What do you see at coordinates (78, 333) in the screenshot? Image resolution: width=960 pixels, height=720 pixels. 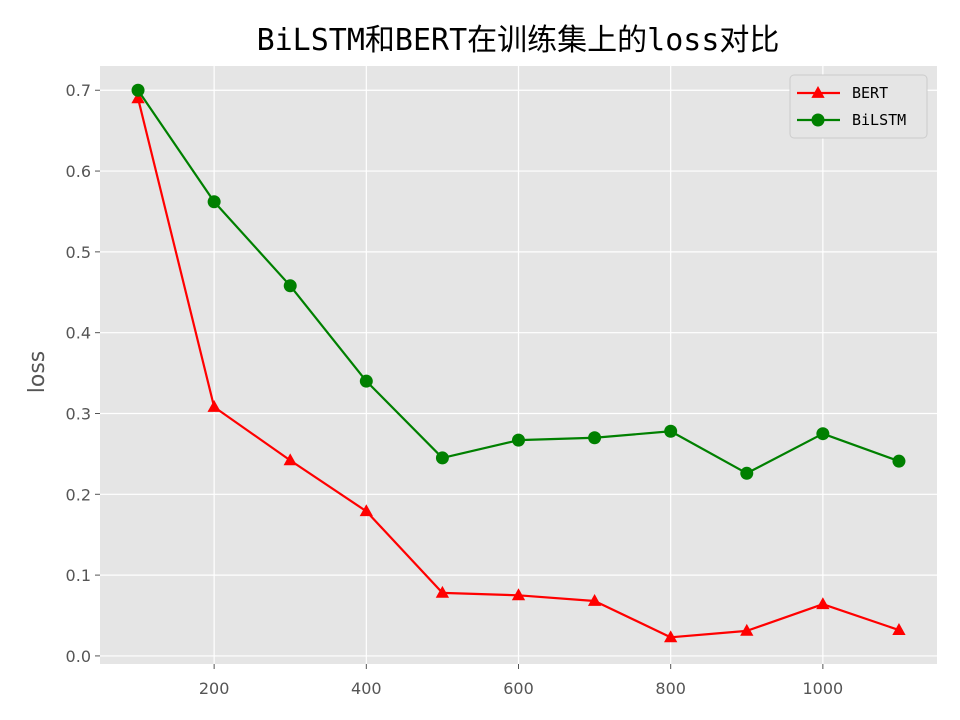 I see `y-tick-label: 0.4` at bounding box center [78, 333].